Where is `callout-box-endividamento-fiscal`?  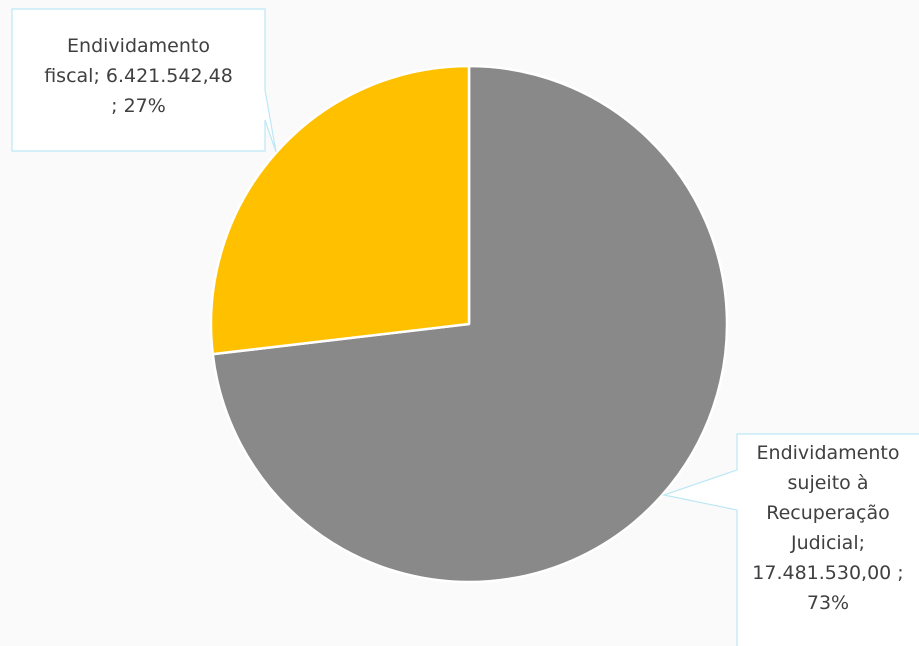 callout-box-endividamento-fiscal is located at coordinates (144, 80).